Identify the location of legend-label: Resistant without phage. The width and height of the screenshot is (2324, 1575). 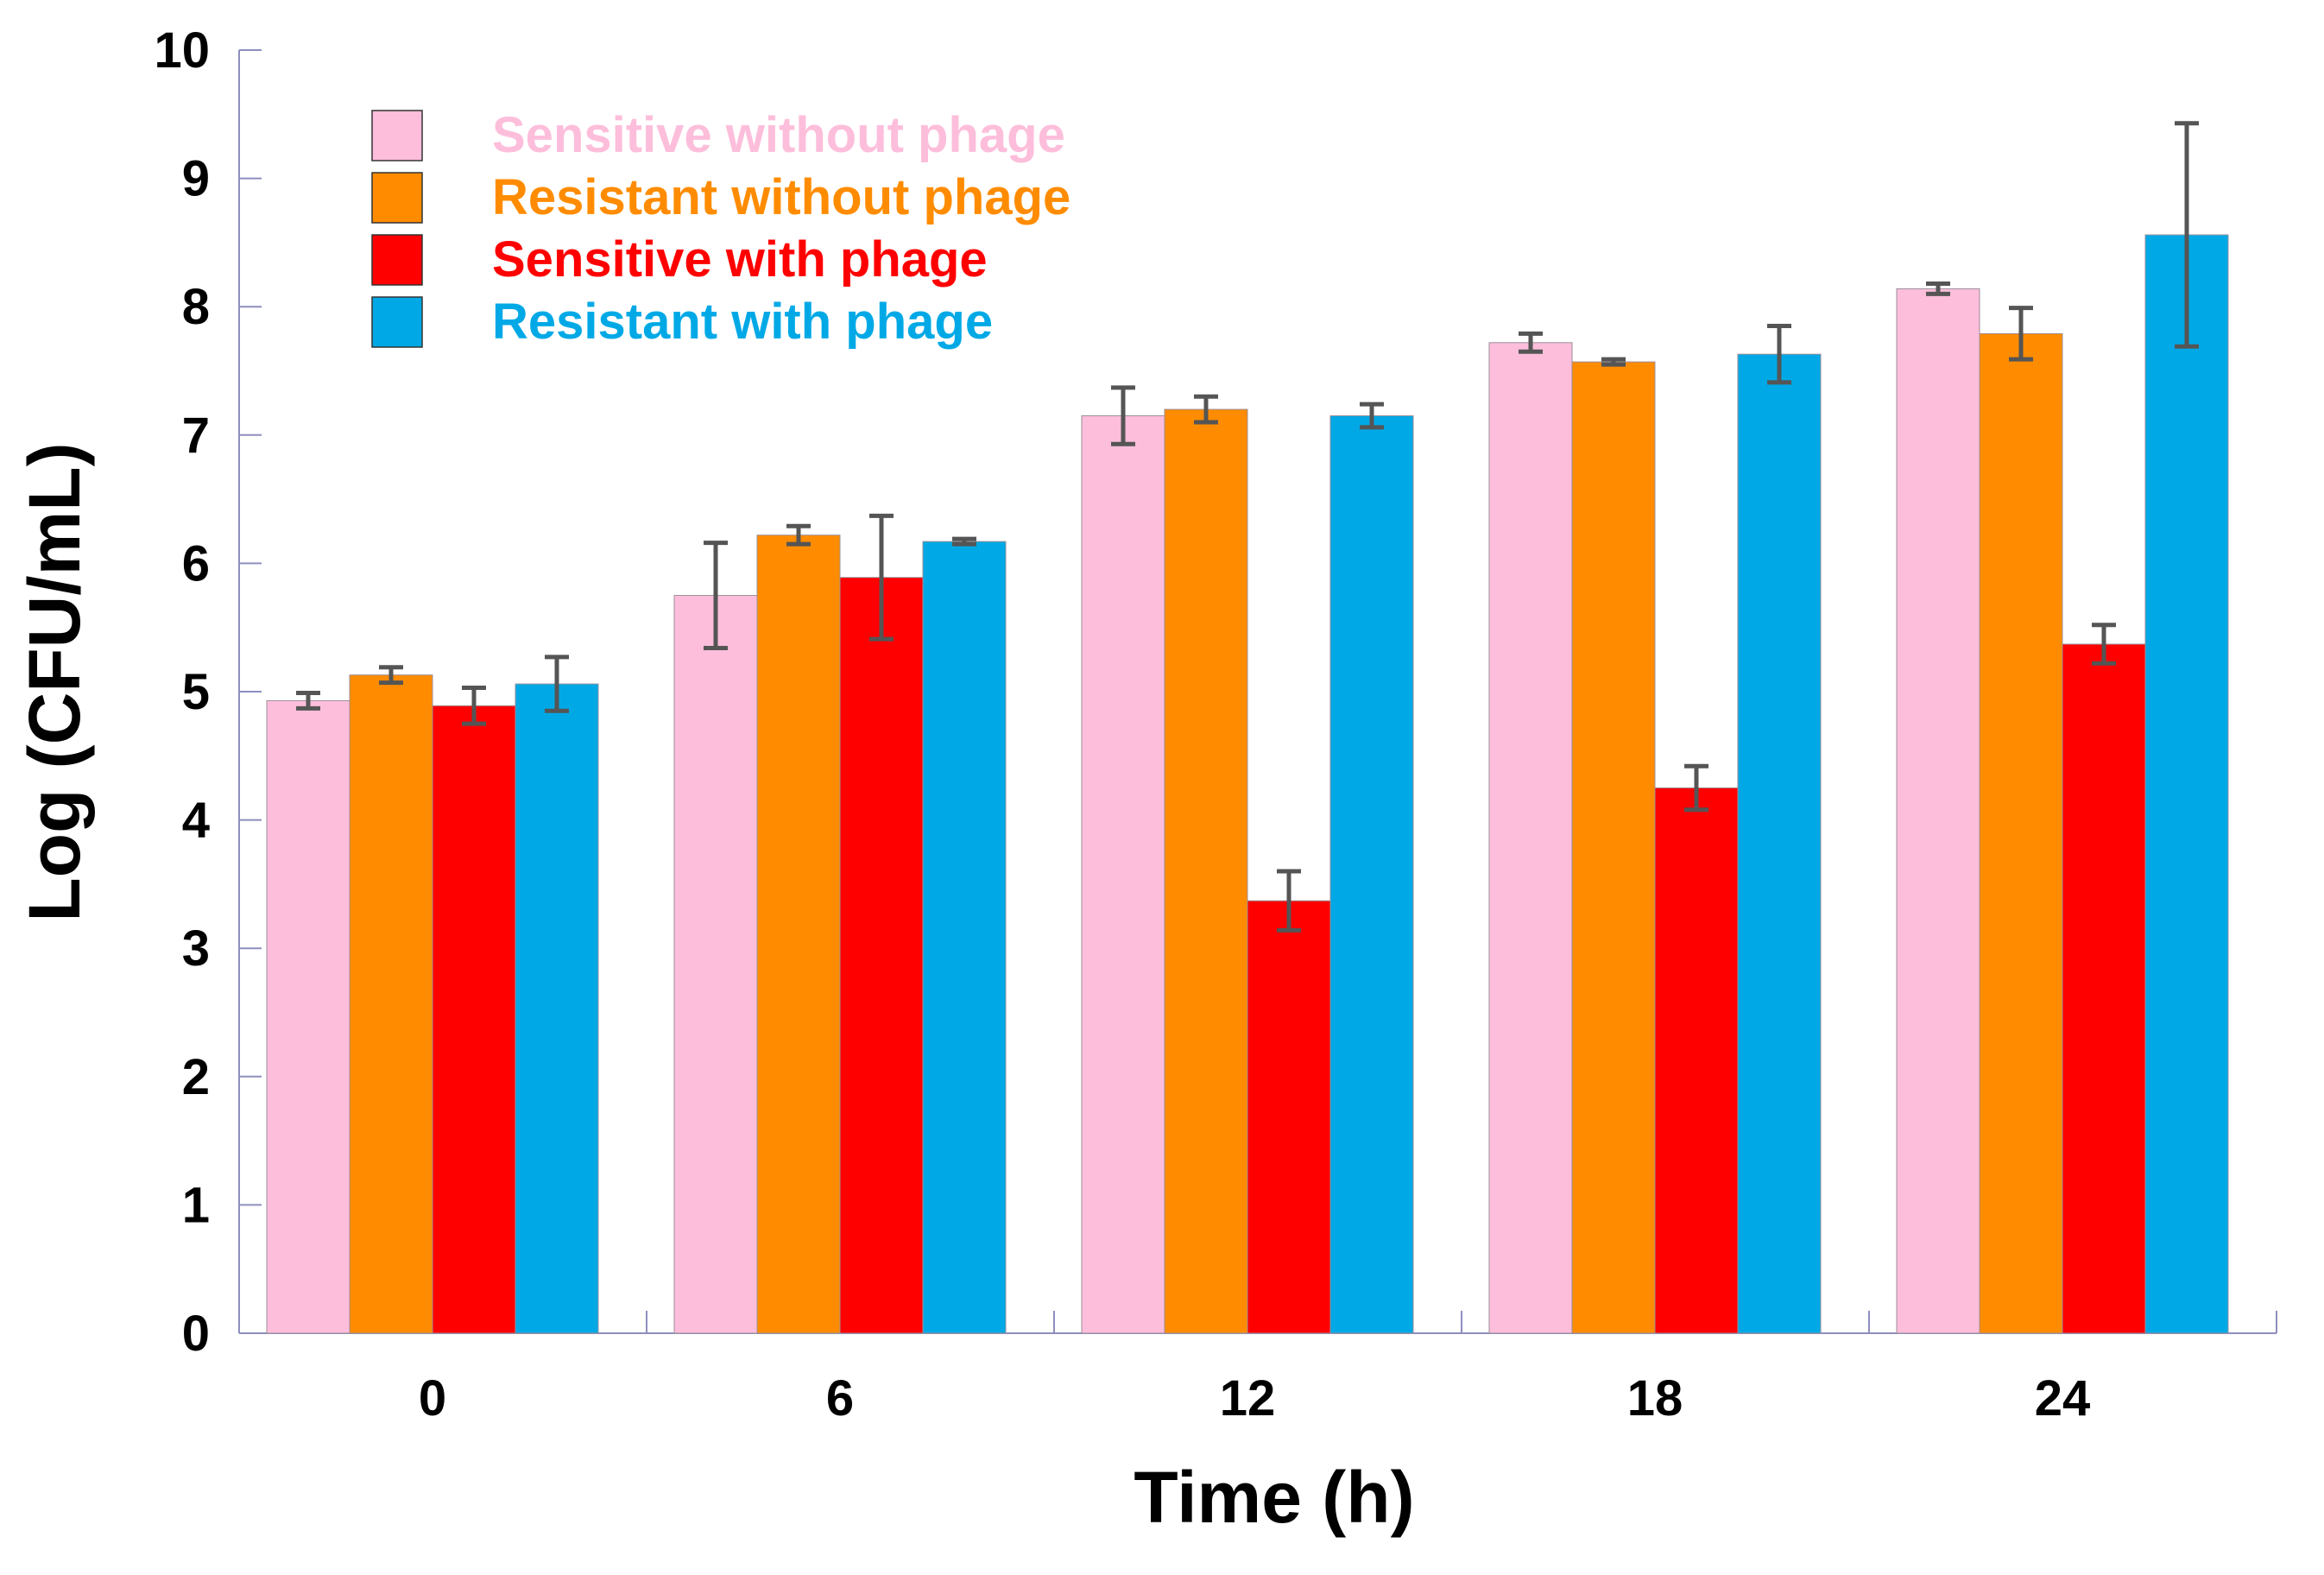
(781, 197).